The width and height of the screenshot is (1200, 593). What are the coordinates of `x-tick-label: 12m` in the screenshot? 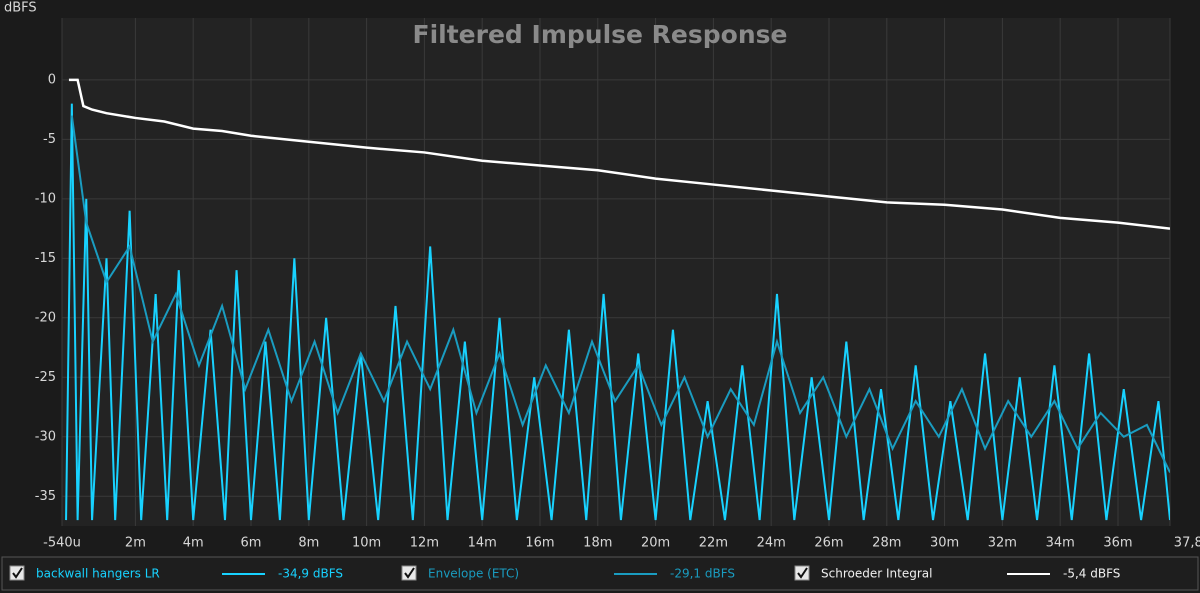 It's located at (424, 543).